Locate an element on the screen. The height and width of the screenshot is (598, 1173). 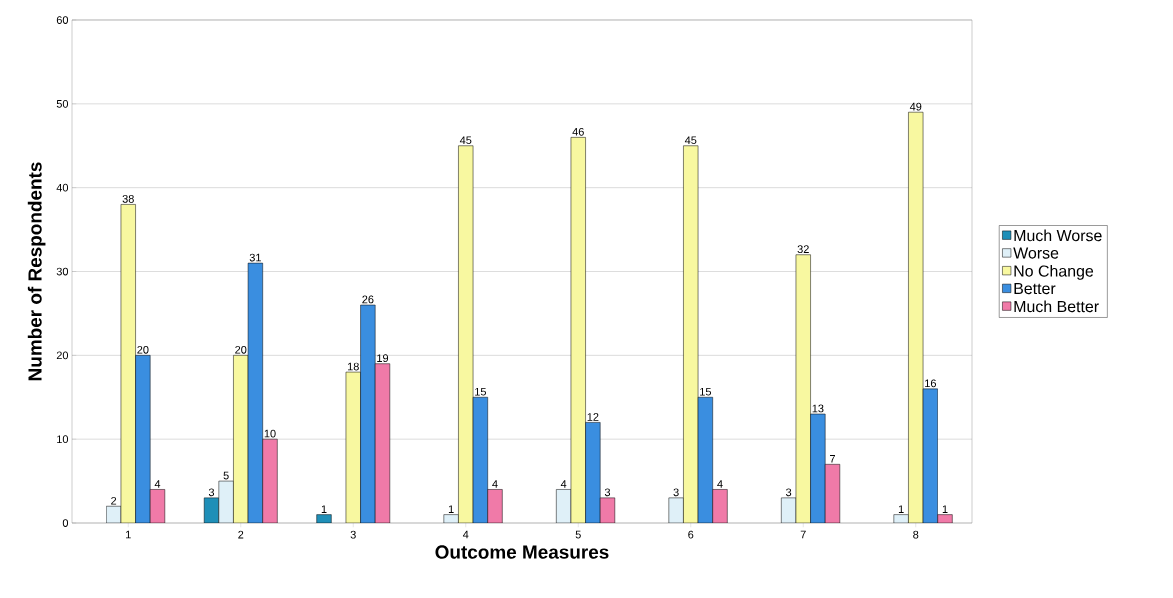
y-tick-label: 0 is located at coordinates (65, 523).